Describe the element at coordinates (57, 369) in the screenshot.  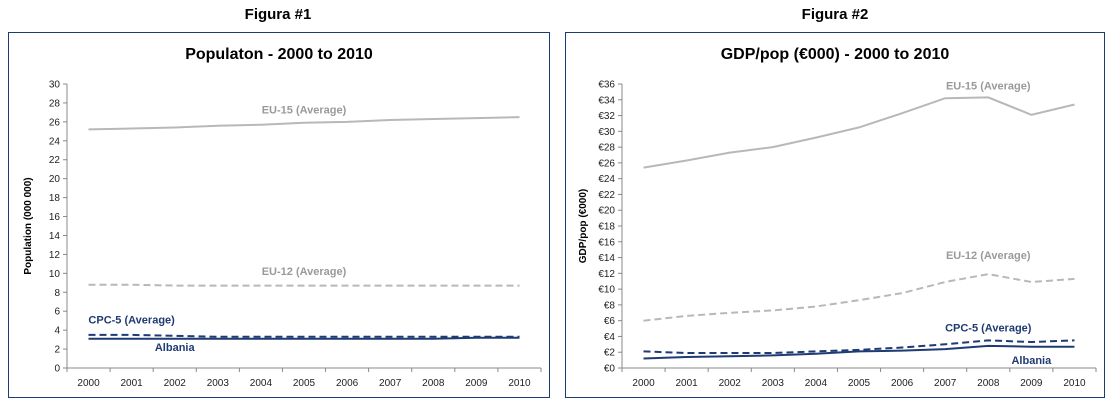
I see `y-tick-label: 0` at that location.